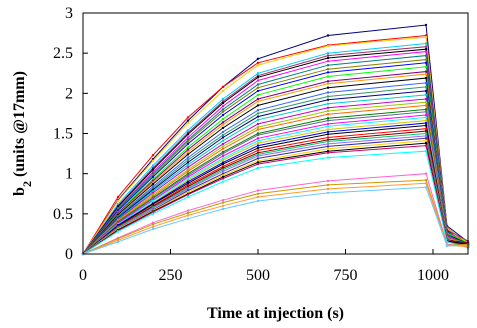 The image size is (477, 328). I want to click on series-27-point, so click(328, 132).